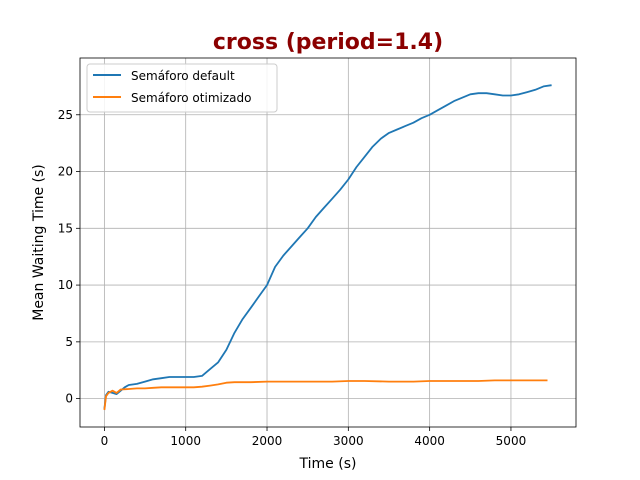 The height and width of the screenshot is (480, 640). What do you see at coordinates (325, 395) in the screenshot?
I see `series-line-otimizado` at bounding box center [325, 395].